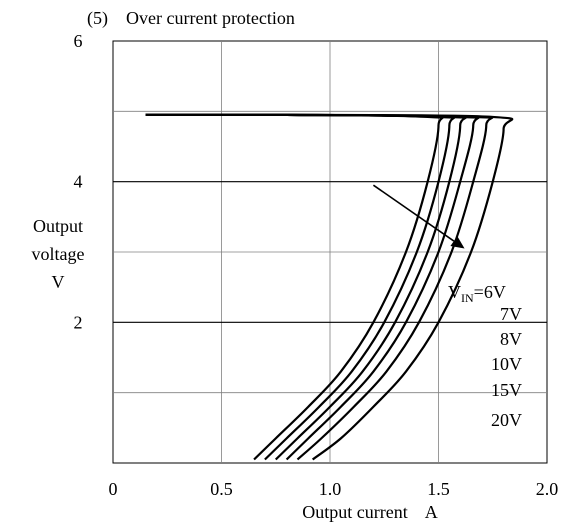 This screenshot has height=531, width=587. I want to click on legend-vin-value: =6V, so click(490, 292).